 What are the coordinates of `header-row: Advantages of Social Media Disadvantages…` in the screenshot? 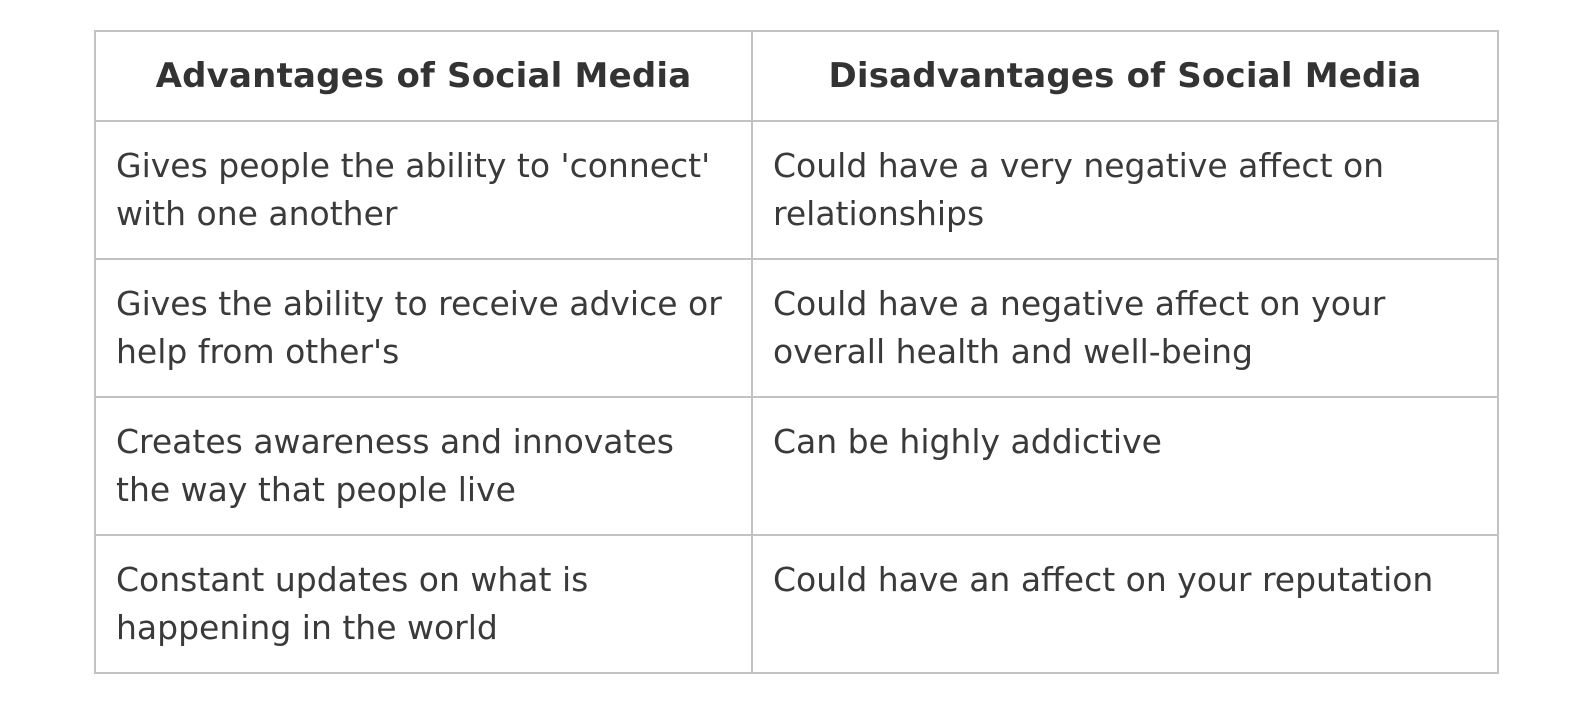 It's located at (796, 76).